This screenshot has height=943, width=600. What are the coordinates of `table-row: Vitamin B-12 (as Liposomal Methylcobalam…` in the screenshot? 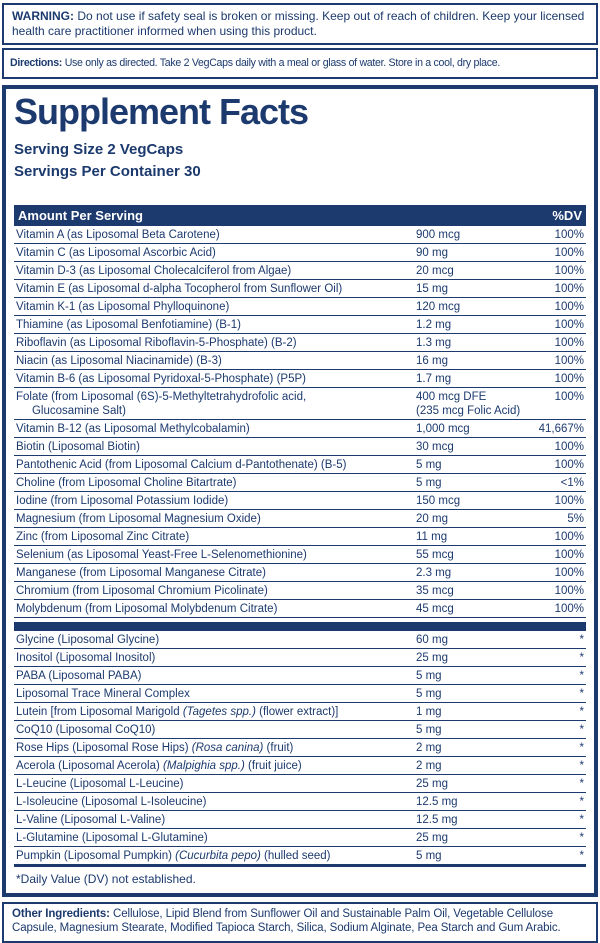 It's located at (300, 429).